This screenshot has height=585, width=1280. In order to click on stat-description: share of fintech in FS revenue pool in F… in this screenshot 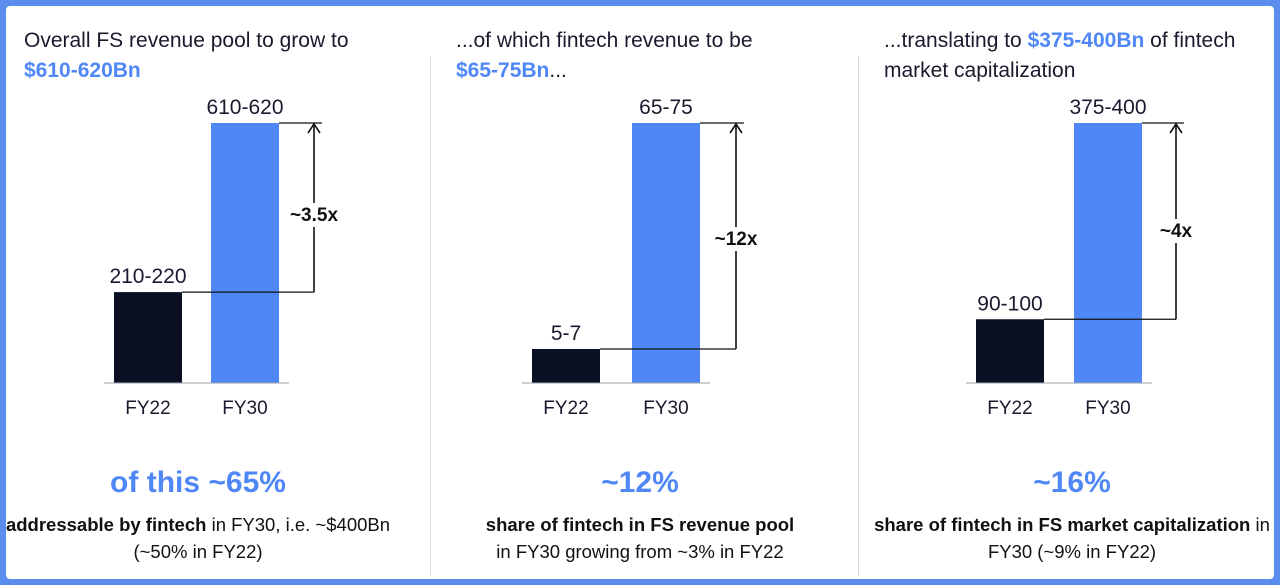, I will do `click(640, 538)`.